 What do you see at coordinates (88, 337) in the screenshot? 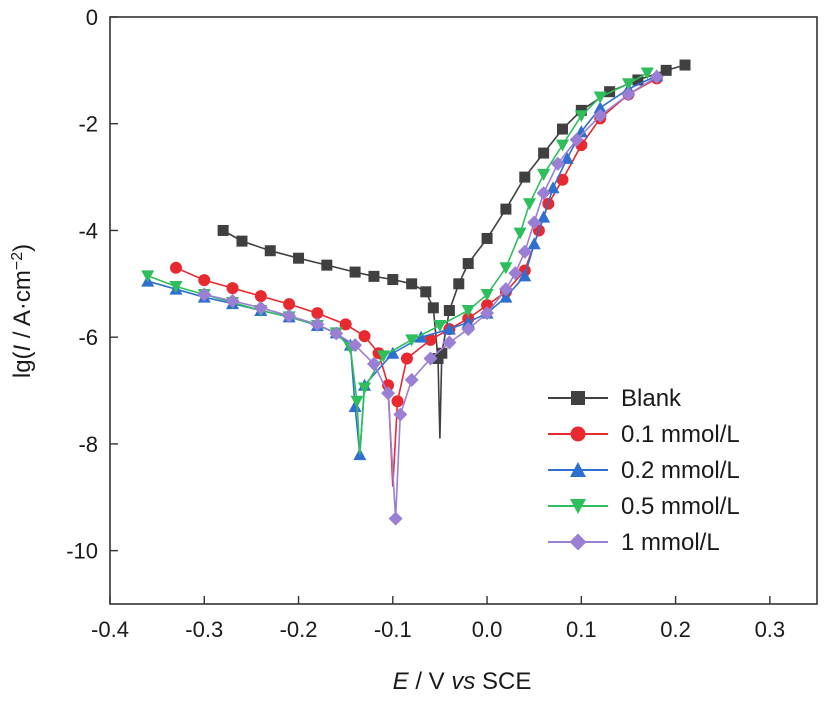
I see `y-tick-label: -6` at bounding box center [88, 337].